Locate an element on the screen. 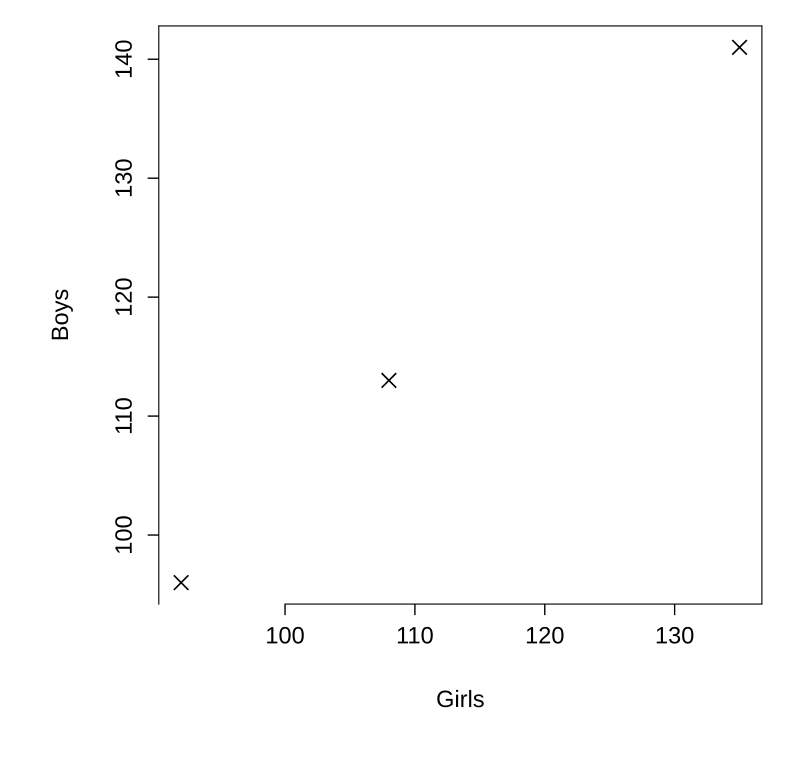  y-tick-label: 140 is located at coordinates (123, 59).